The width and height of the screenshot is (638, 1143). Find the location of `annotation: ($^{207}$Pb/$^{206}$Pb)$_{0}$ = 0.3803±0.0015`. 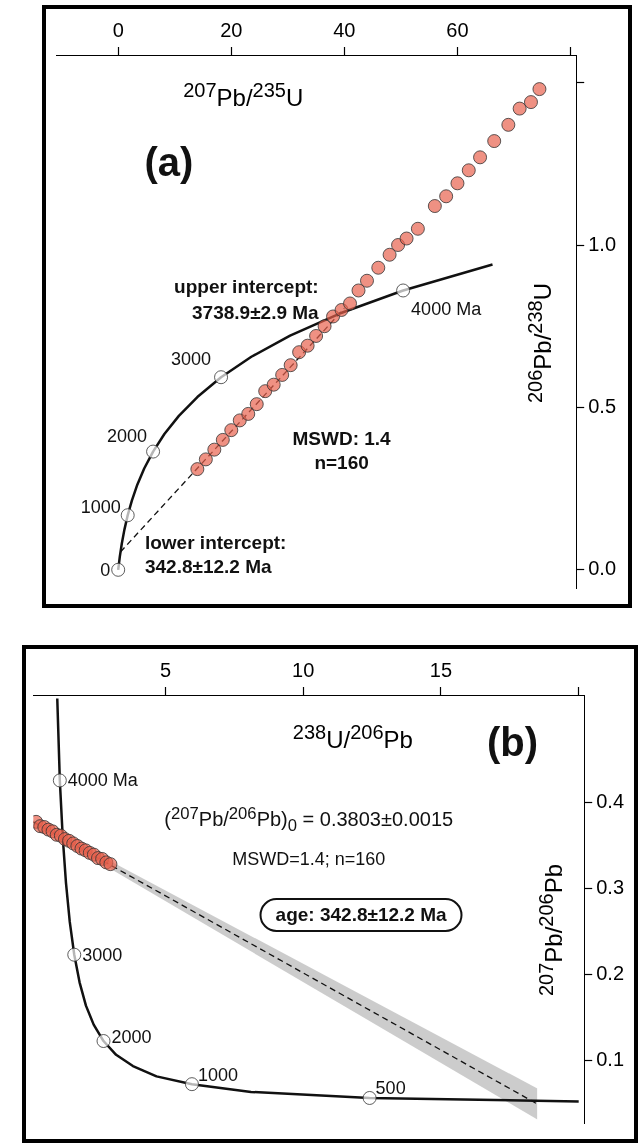

annotation: ($^{207}$Pb/$^{206}$Pb)$_{0}$ = 0.3803±0.0015 is located at coordinates (309, 820).